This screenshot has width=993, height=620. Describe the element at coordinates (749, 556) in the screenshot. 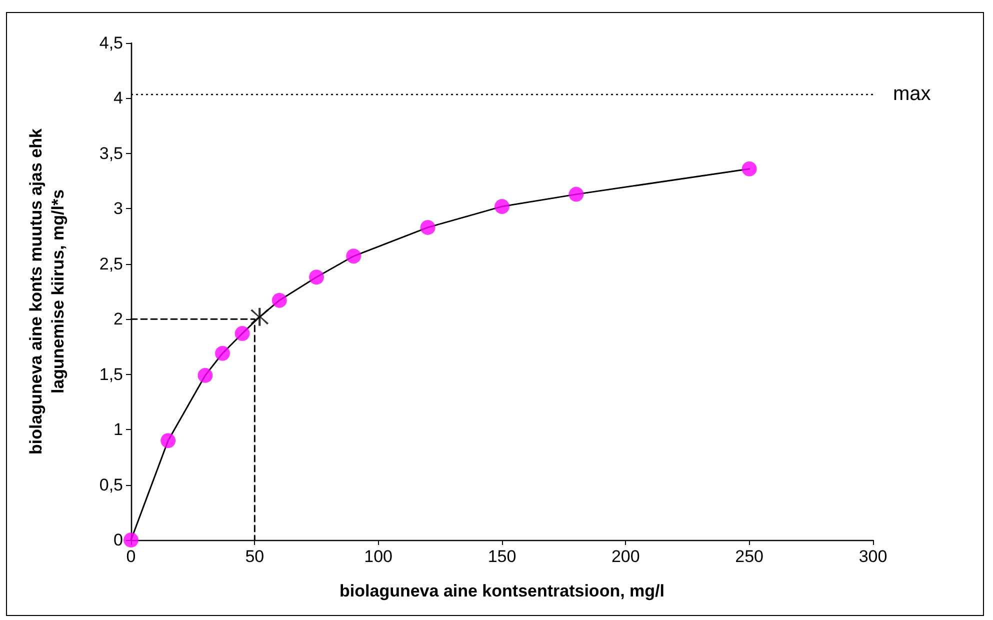

I see `x-tick-label: 250` at that location.